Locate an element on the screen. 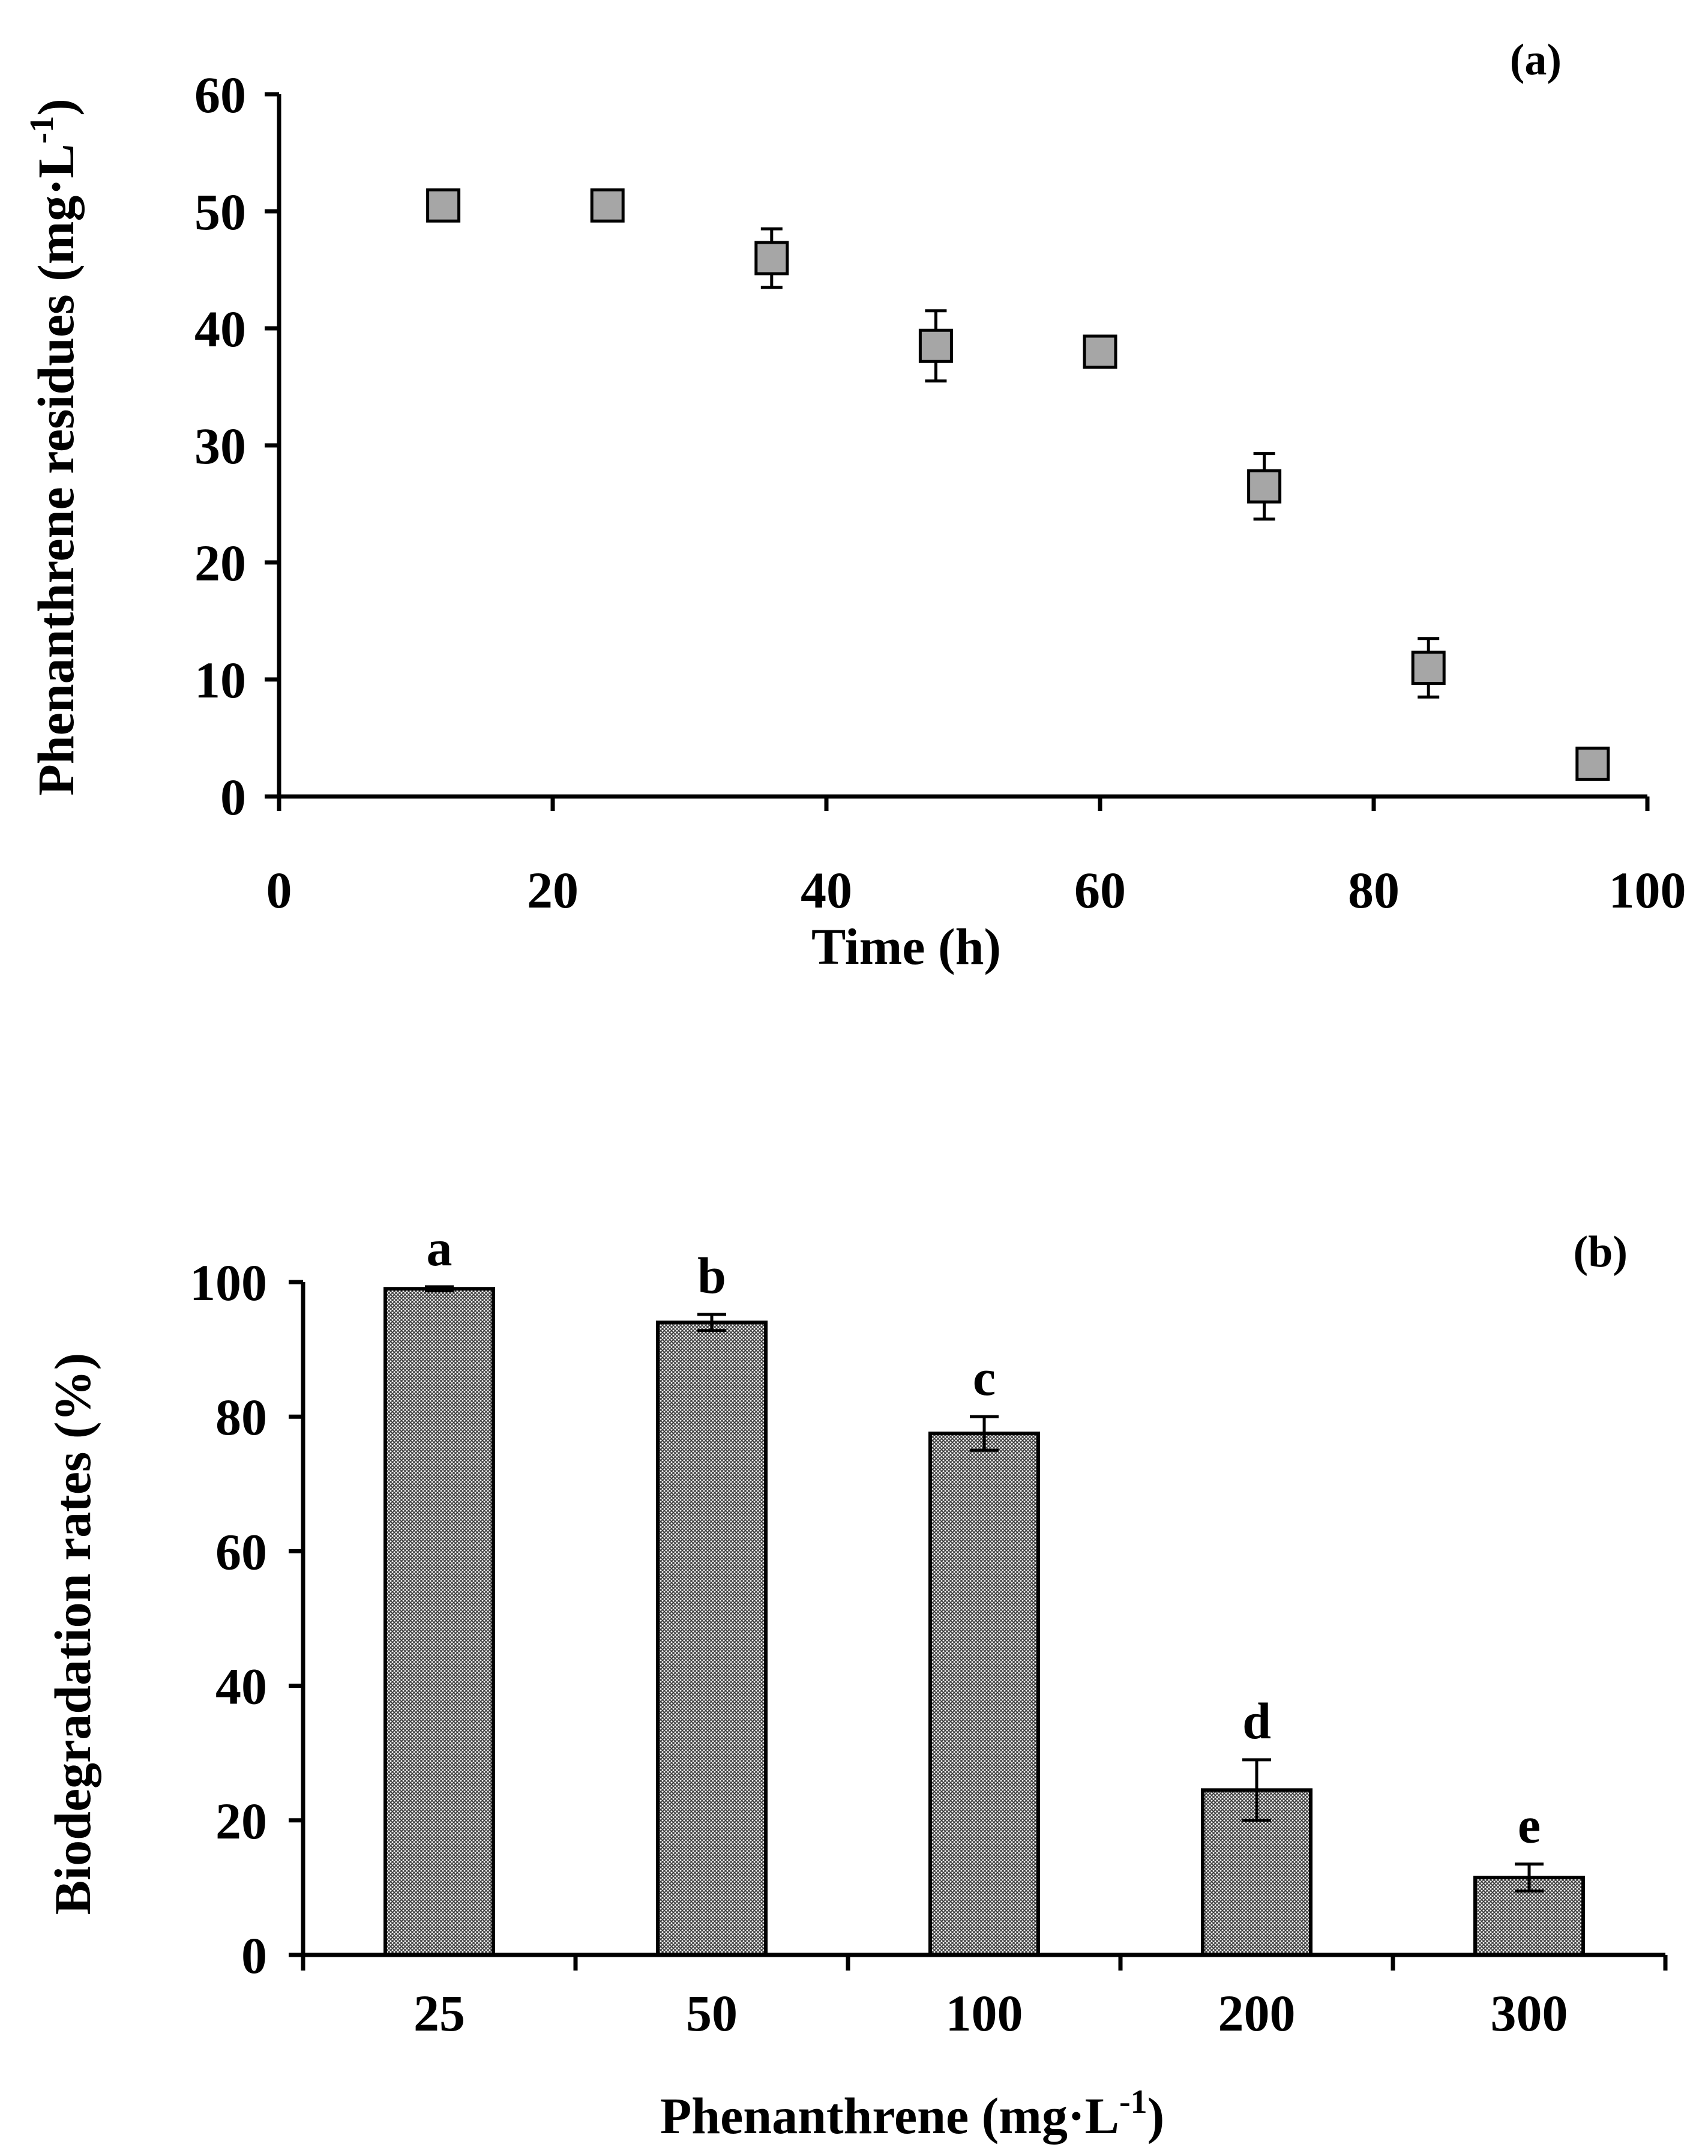 Image resolution: width=1708 pixels, height=2156 pixels. panel-b-x-tick-label: 200 is located at coordinates (1257, 2013).